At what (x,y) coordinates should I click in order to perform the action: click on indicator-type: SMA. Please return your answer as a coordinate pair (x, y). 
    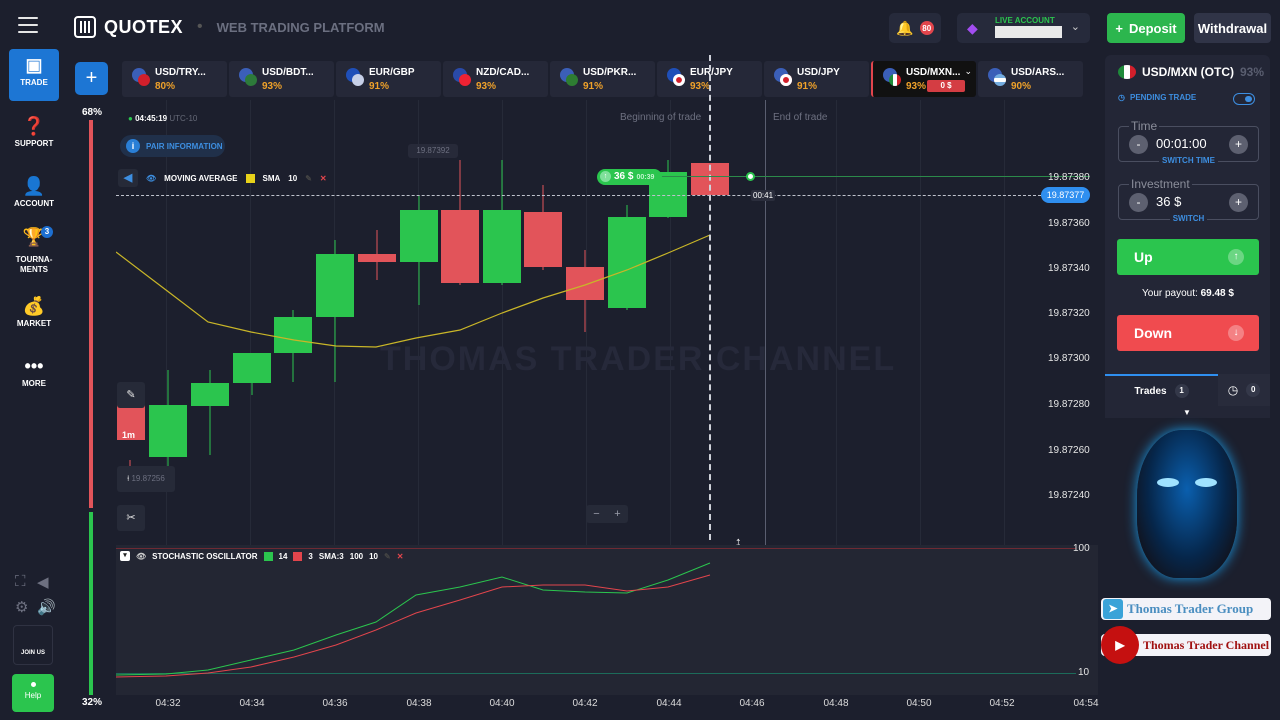
    Looking at the image, I should click on (271, 178).